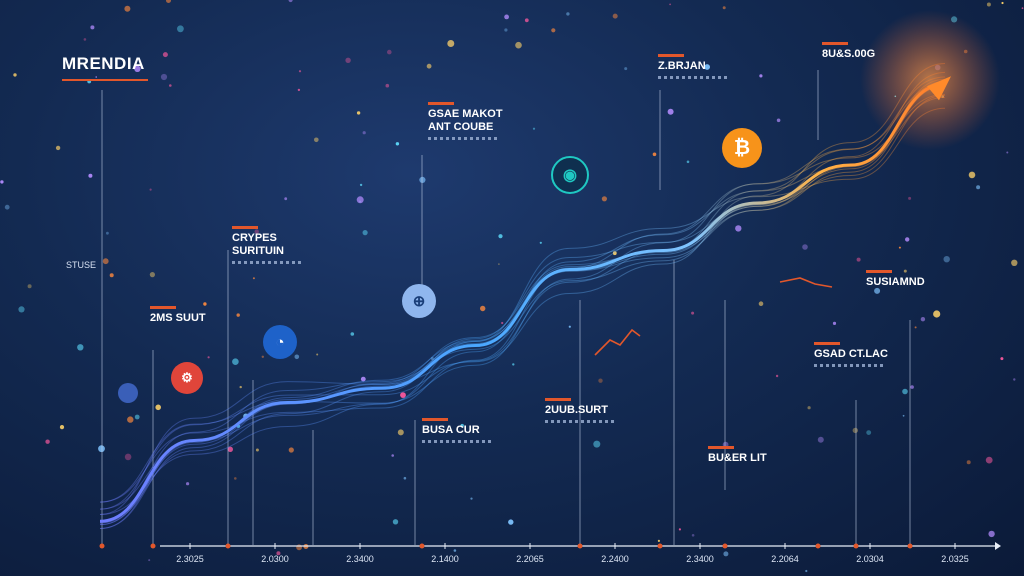  I want to click on x-tick-label: 2.3025, so click(190, 559).